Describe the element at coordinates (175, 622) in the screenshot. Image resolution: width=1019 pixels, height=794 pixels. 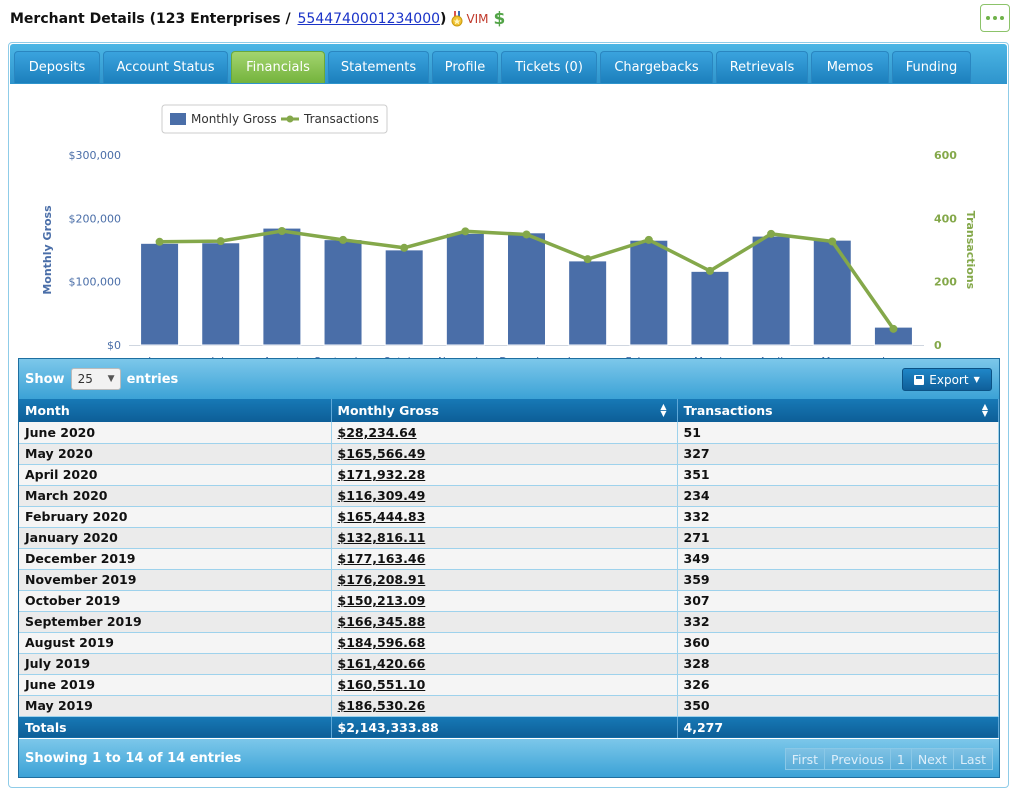
I see `month-cell: September 2019` at that location.